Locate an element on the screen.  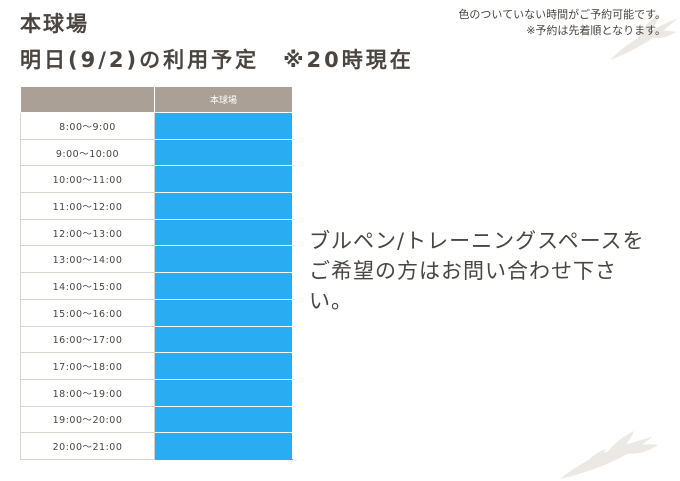
table-row: 19:00〜20:00 is located at coordinates (156, 419).